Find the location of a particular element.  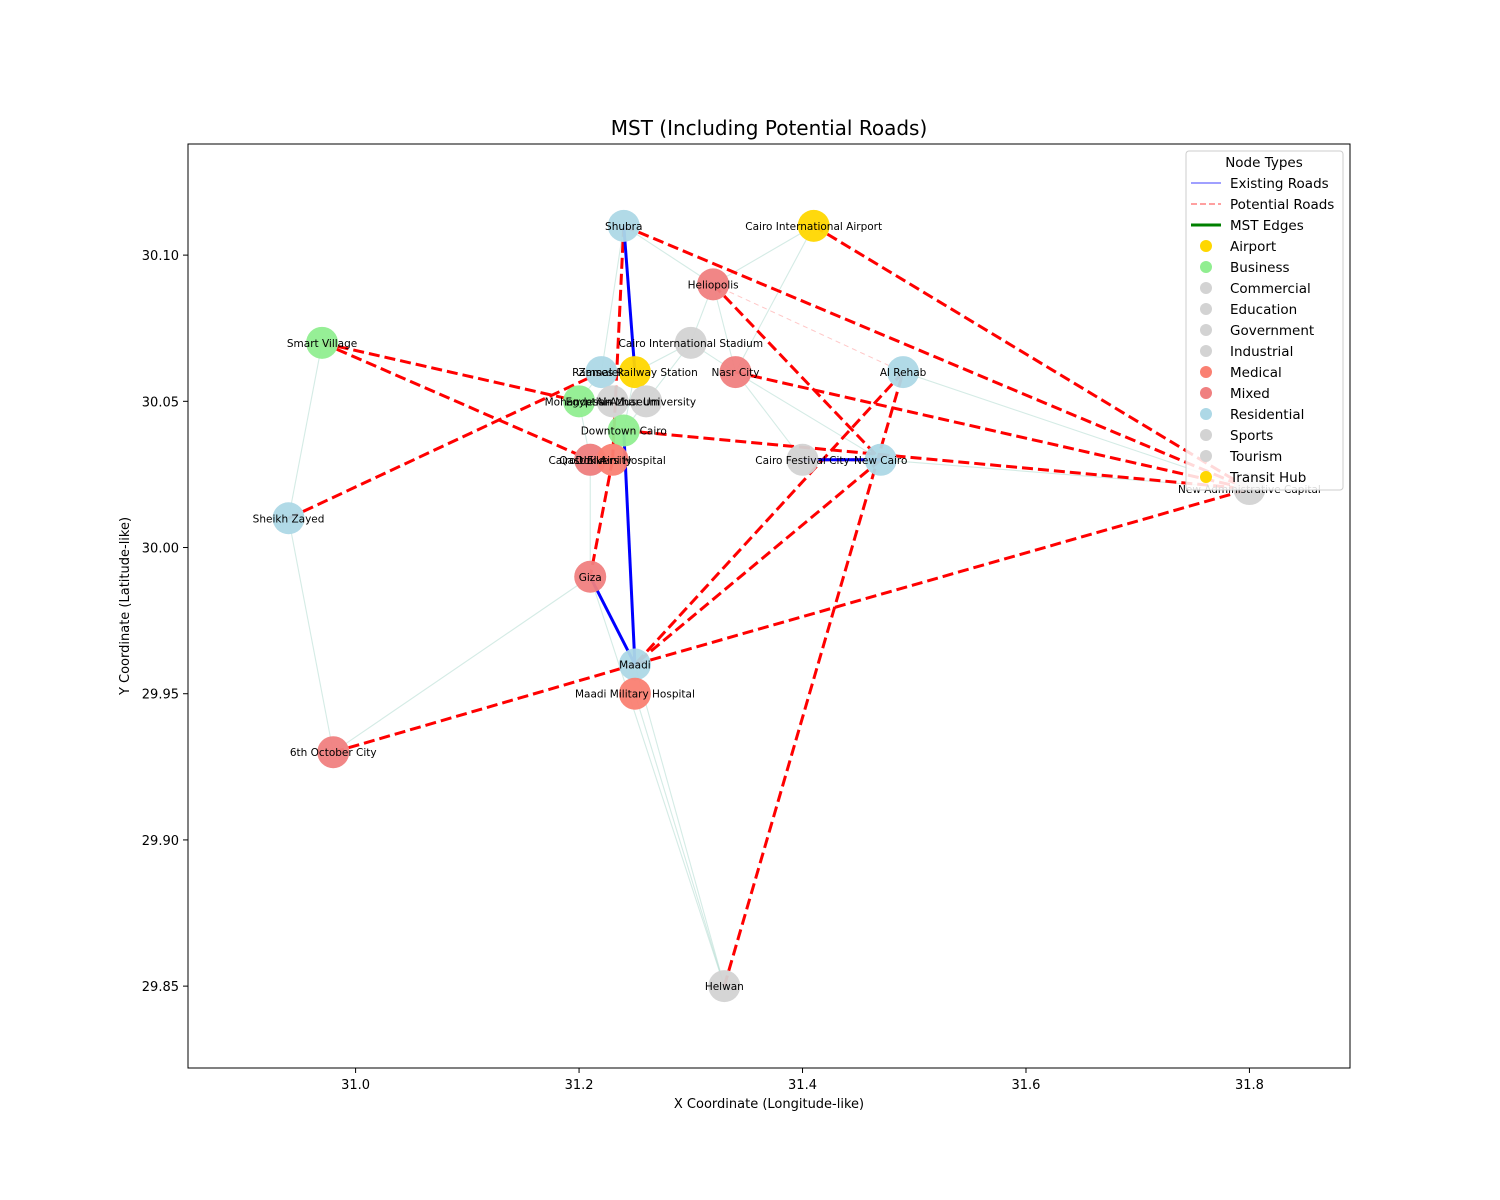

x-axis-label: X Coordinate (Longitude-like) is located at coordinates (769, 1104).